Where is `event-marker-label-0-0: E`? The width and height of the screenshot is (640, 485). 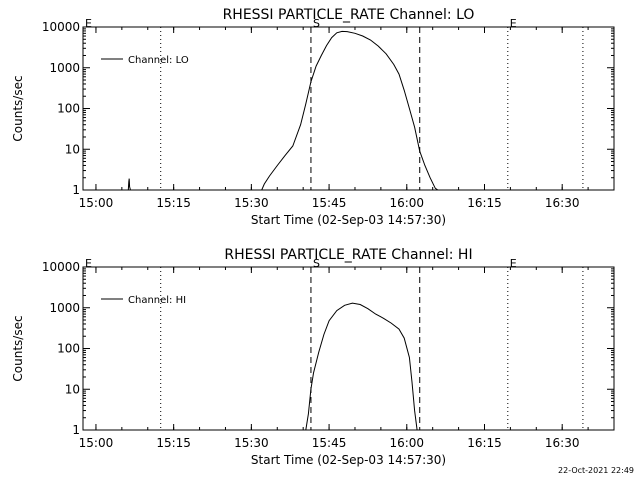 event-marker-label-0-0: E is located at coordinates (88, 23).